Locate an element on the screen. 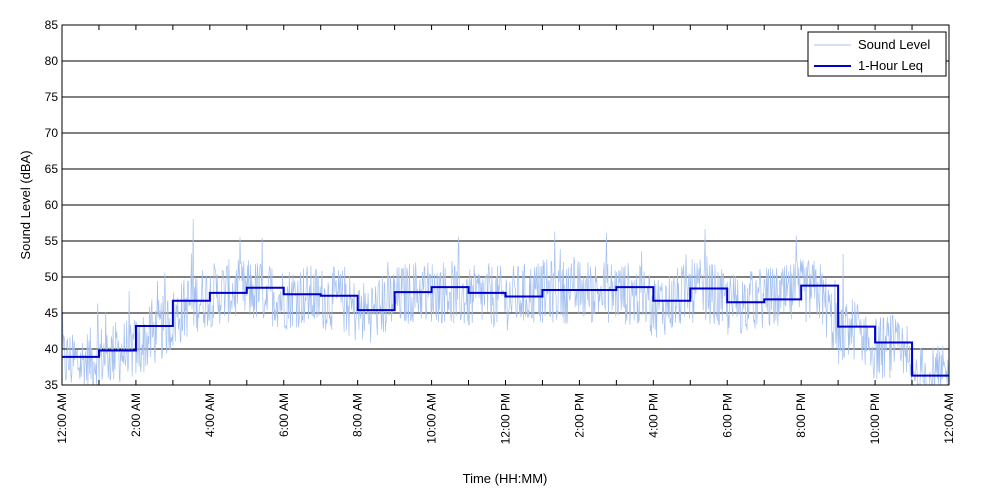  x-tick-label: 6:00 PM is located at coordinates (727, 415).